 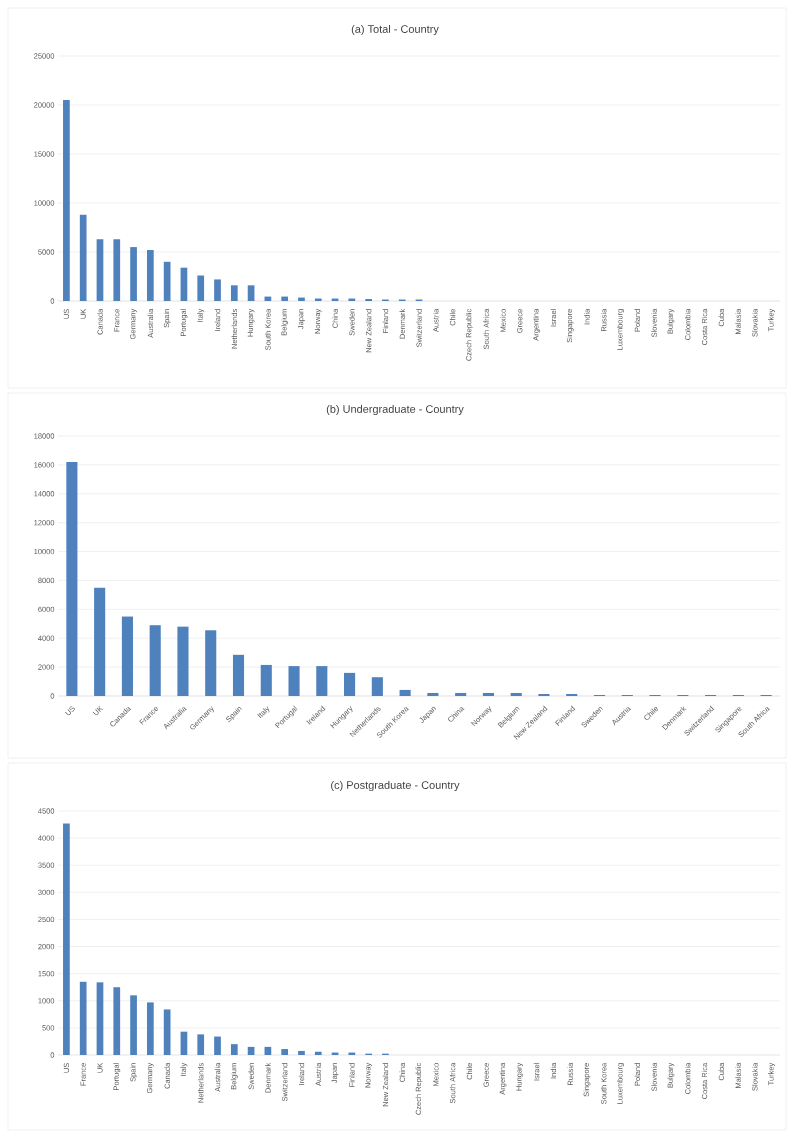 What do you see at coordinates (395, 30) in the screenshot?
I see `chart-title: (a) Total - Country` at bounding box center [395, 30].